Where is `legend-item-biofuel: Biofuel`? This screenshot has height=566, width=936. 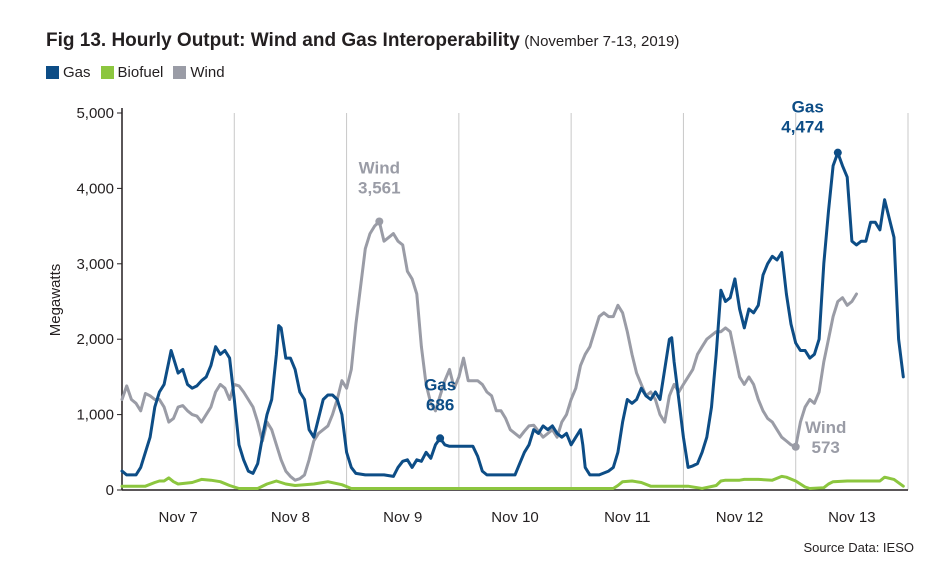 legend-item-biofuel: Biofuel is located at coordinates (132, 72).